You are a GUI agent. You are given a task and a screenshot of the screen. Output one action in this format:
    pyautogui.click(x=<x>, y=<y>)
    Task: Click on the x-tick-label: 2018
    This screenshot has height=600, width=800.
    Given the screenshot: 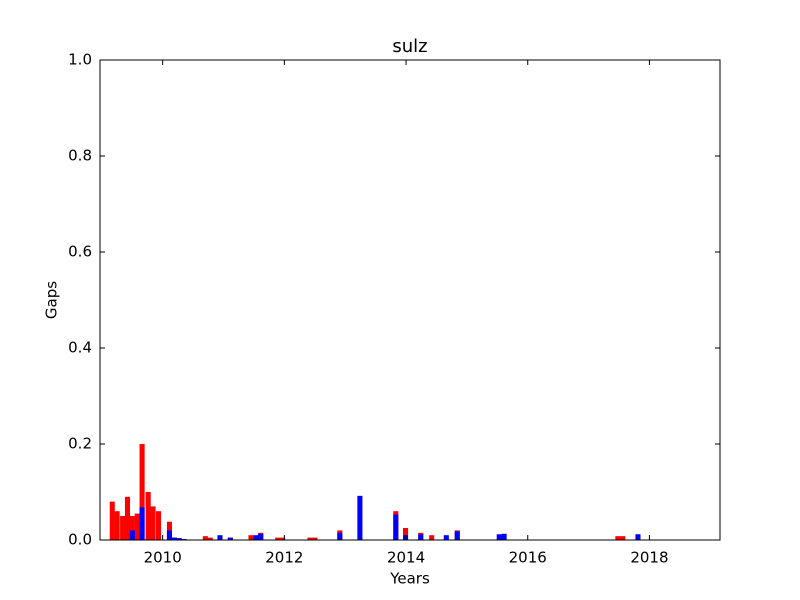 What is the action you would take?
    pyautogui.click(x=649, y=558)
    